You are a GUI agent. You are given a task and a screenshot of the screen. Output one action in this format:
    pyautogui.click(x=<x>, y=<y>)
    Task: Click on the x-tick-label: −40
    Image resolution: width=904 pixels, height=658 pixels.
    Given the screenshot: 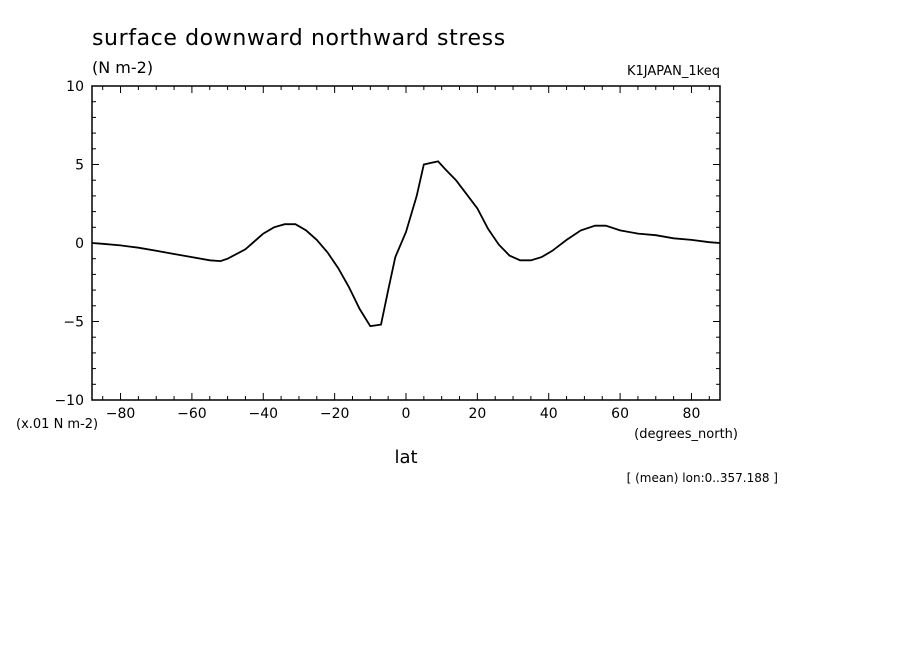 What is the action you would take?
    pyautogui.click(x=263, y=414)
    